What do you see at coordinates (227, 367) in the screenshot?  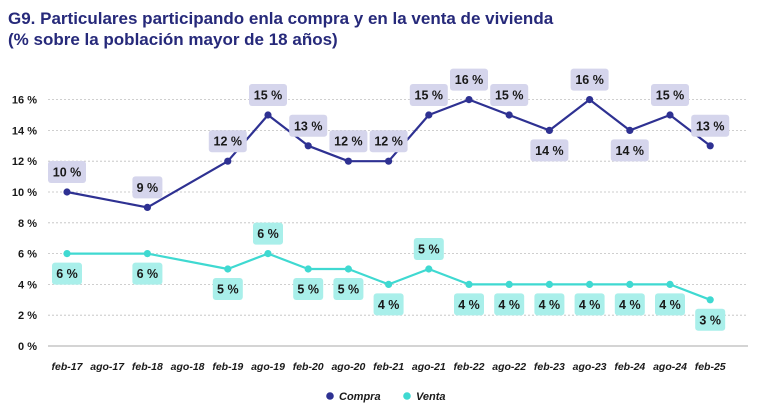 I see `x-tick-label: feb-19` at bounding box center [227, 367].